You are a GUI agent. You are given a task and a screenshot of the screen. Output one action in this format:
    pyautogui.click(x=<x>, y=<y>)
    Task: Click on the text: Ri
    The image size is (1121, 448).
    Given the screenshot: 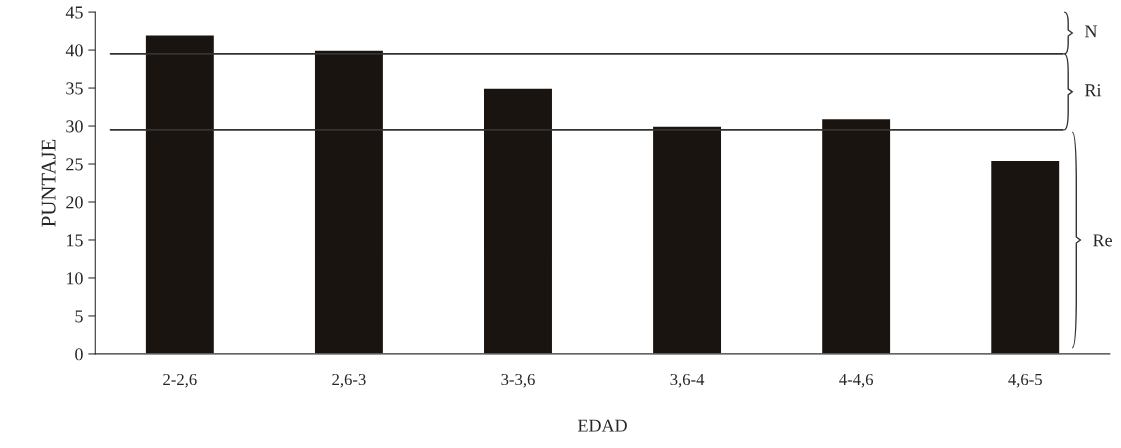 What is the action you would take?
    pyautogui.click(x=1093, y=90)
    